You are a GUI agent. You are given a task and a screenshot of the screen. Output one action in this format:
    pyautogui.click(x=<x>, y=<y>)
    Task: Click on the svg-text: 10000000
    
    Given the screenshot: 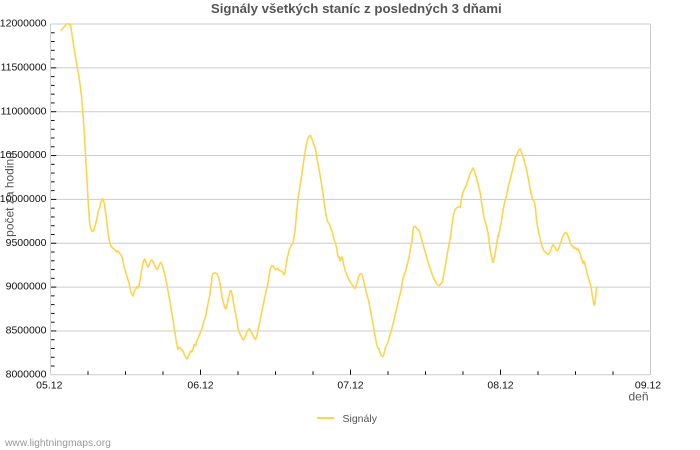 What is the action you would take?
    pyautogui.click(x=23, y=199)
    